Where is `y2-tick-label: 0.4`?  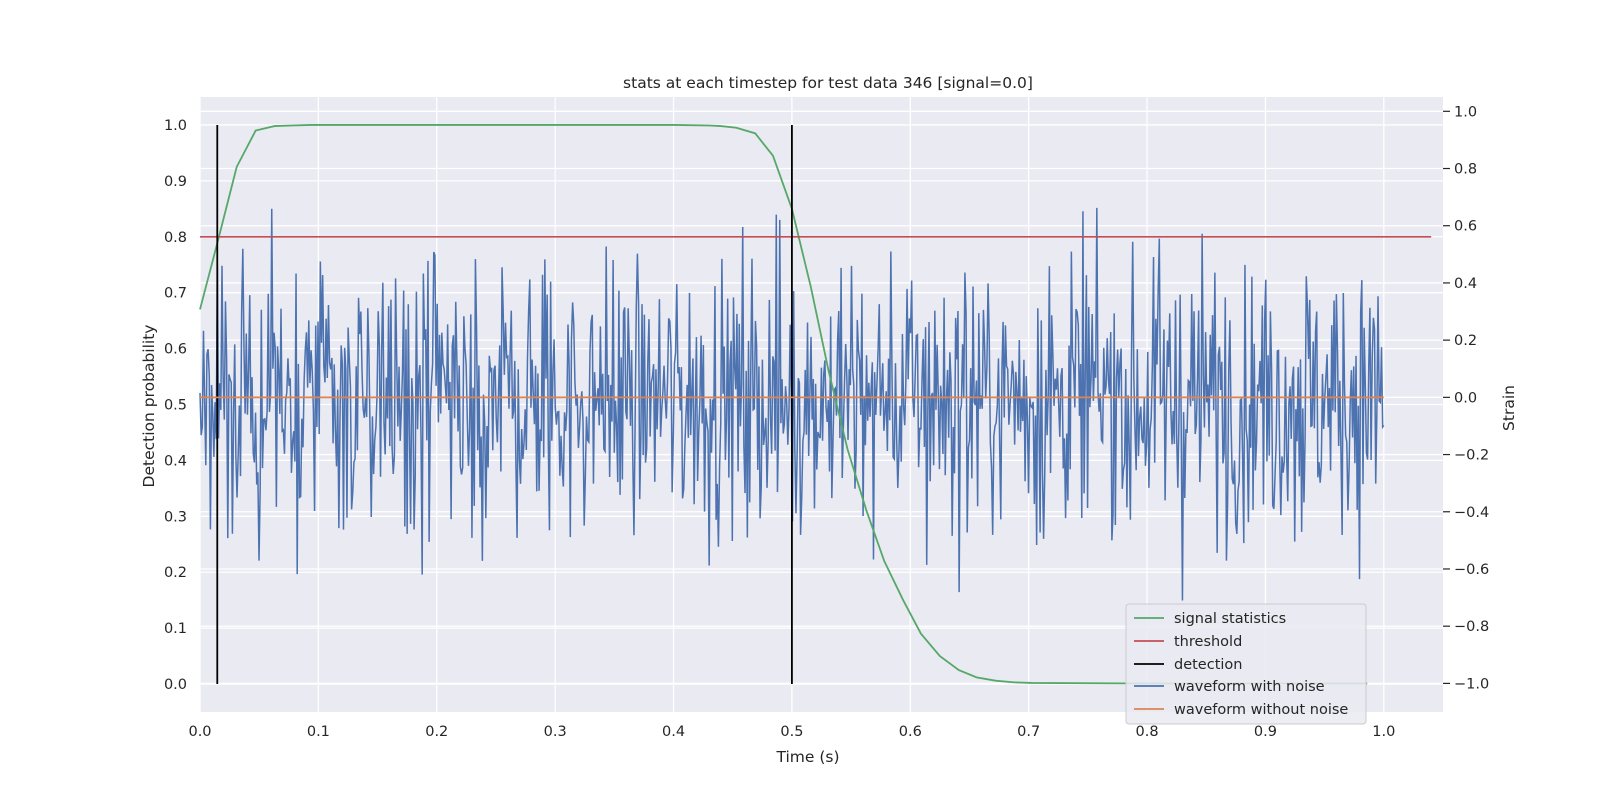 y2-tick-label: 0.4 is located at coordinates (1465, 284).